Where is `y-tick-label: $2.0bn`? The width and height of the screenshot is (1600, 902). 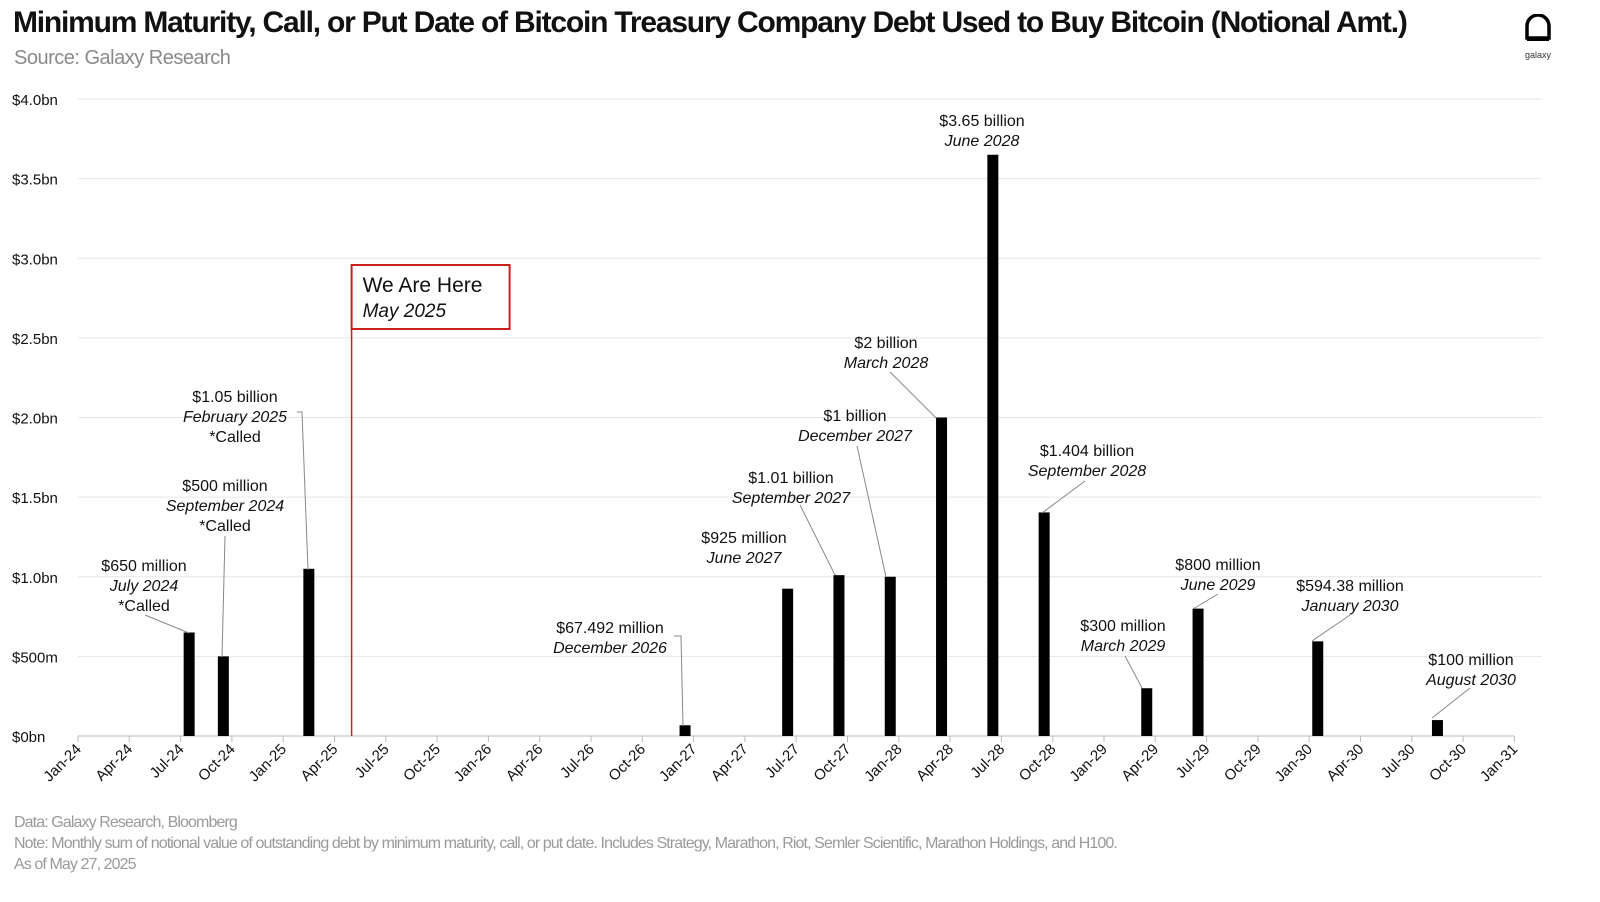 y-tick-label: $2.0bn is located at coordinates (35, 419).